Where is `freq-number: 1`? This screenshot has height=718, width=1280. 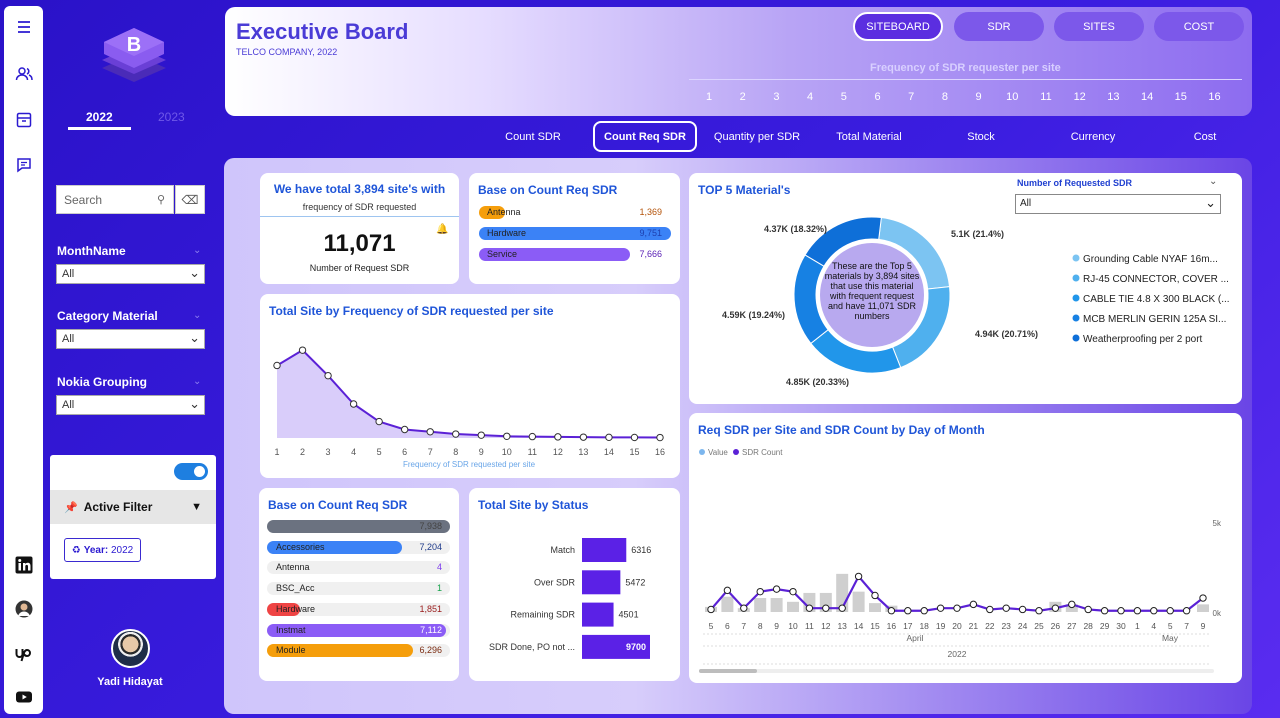 freq-number: 1 is located at coordinates (709, 97).